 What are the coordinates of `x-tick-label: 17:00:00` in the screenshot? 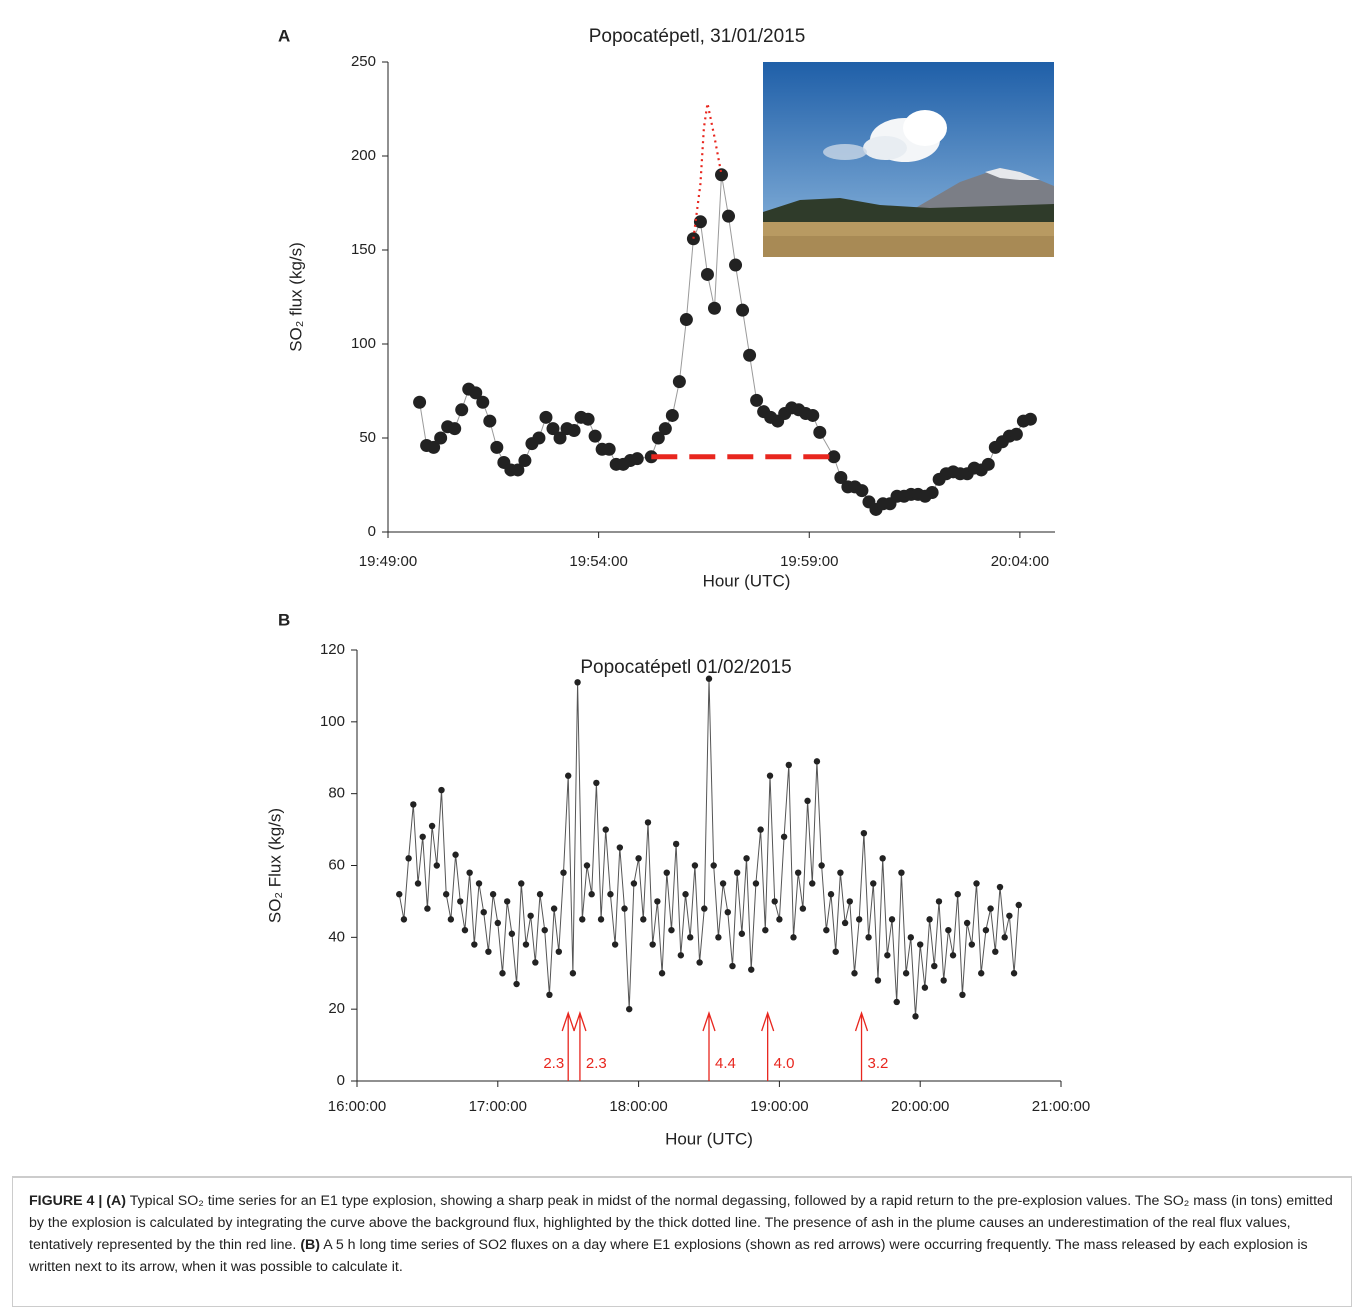 It's located at (498, 1106).